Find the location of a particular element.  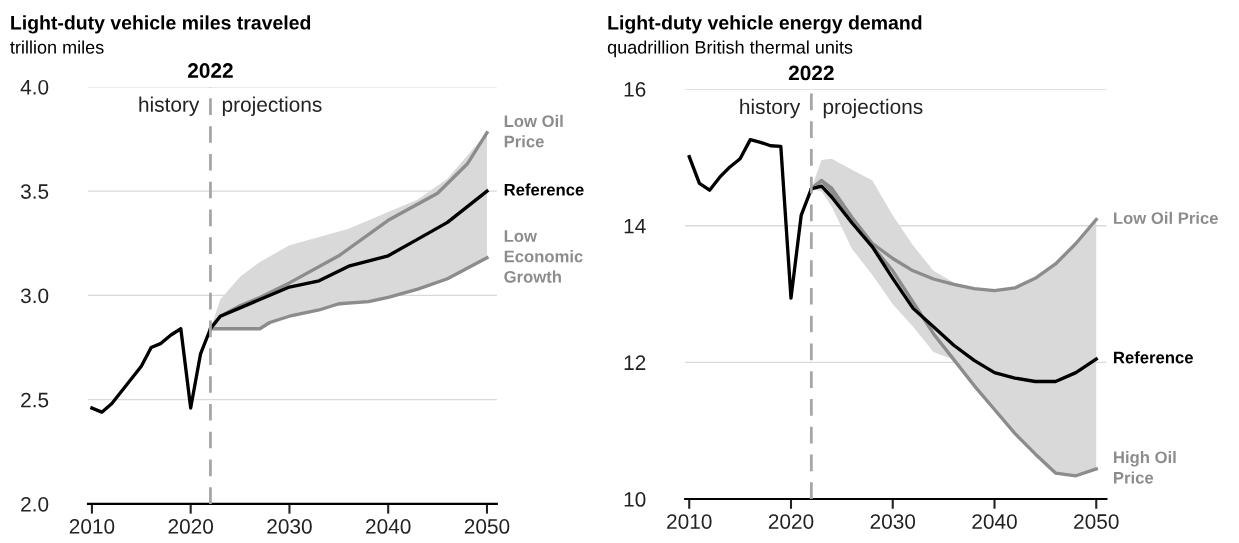

chart-subtitle: trillion miles is located at coordinates (57, 47).